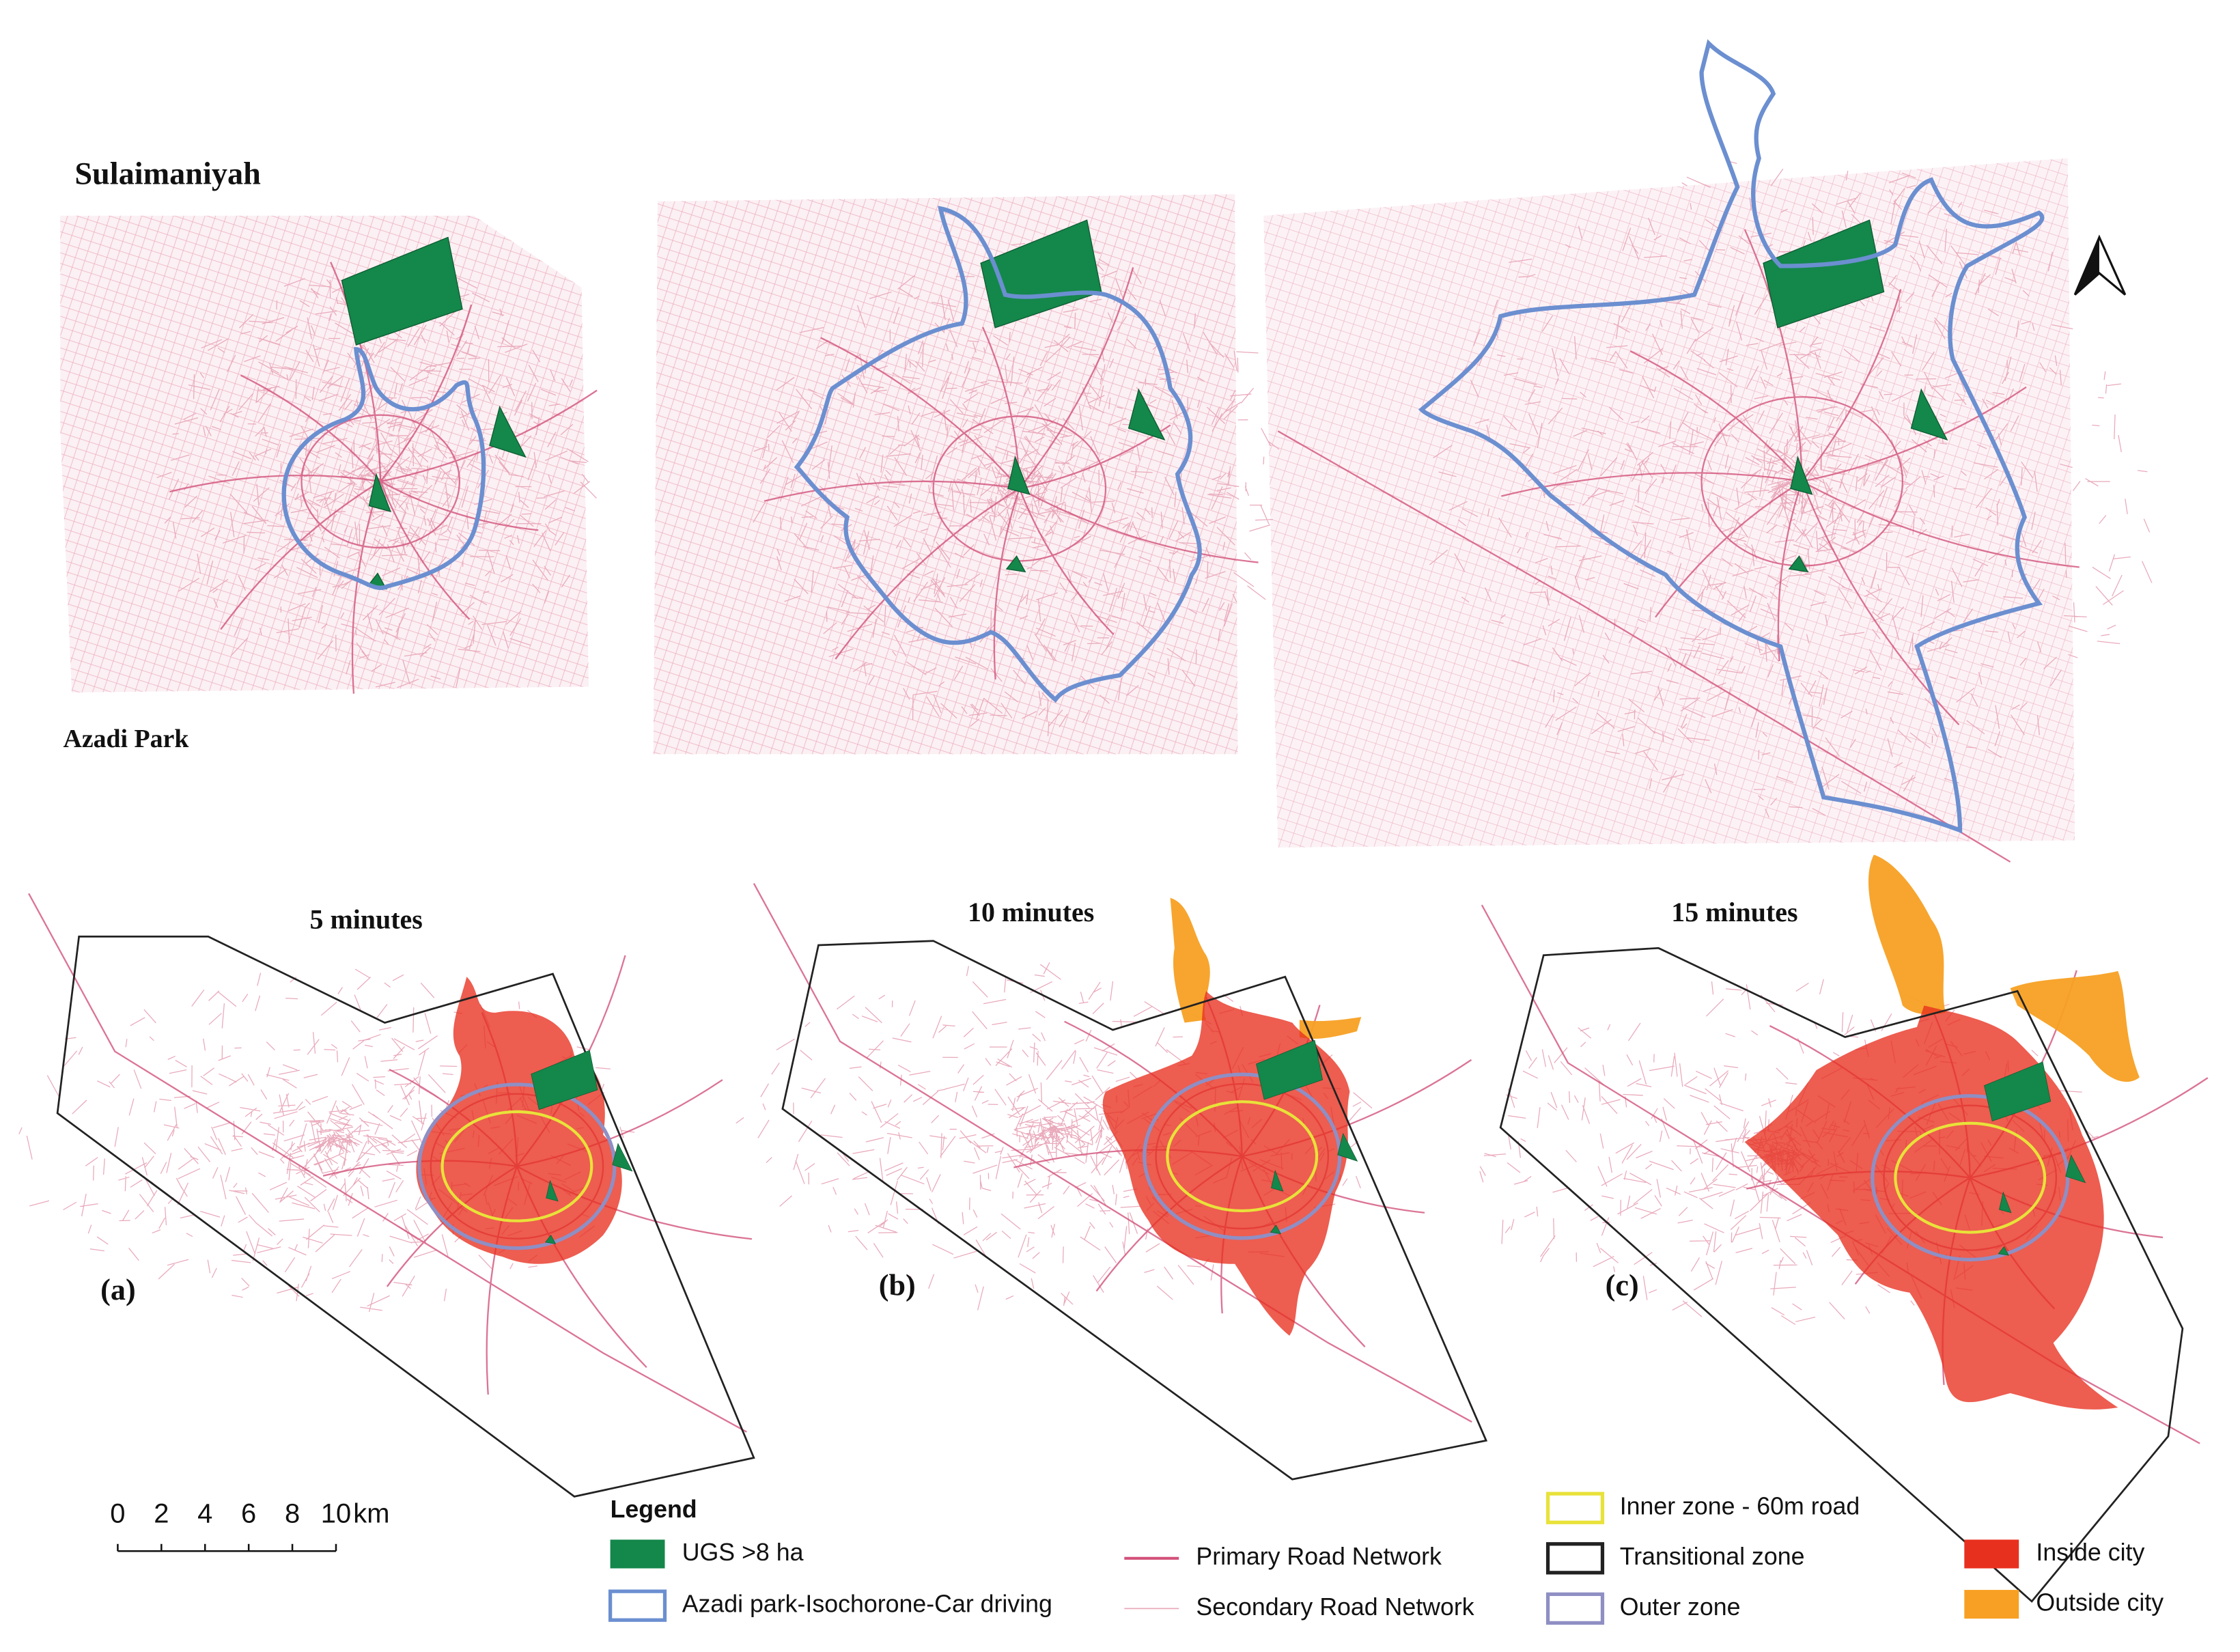  What do you see at coordinates (2090, 1552) in the screenshot?
I see `legend-label: Inside city` at bounding box center [2090, 1552].